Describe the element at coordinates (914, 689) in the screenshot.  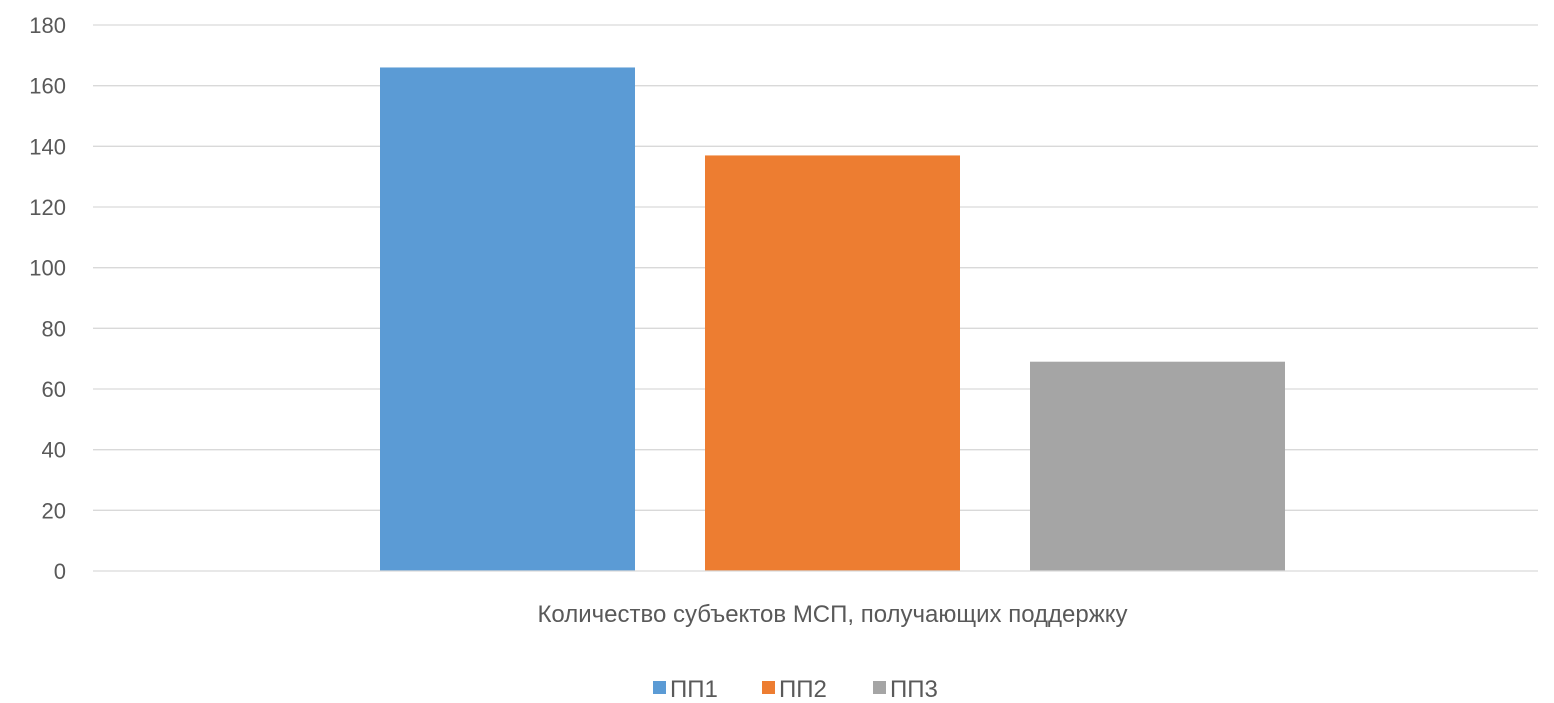
I see `legend-label-ПП3: ПП3` at that location.